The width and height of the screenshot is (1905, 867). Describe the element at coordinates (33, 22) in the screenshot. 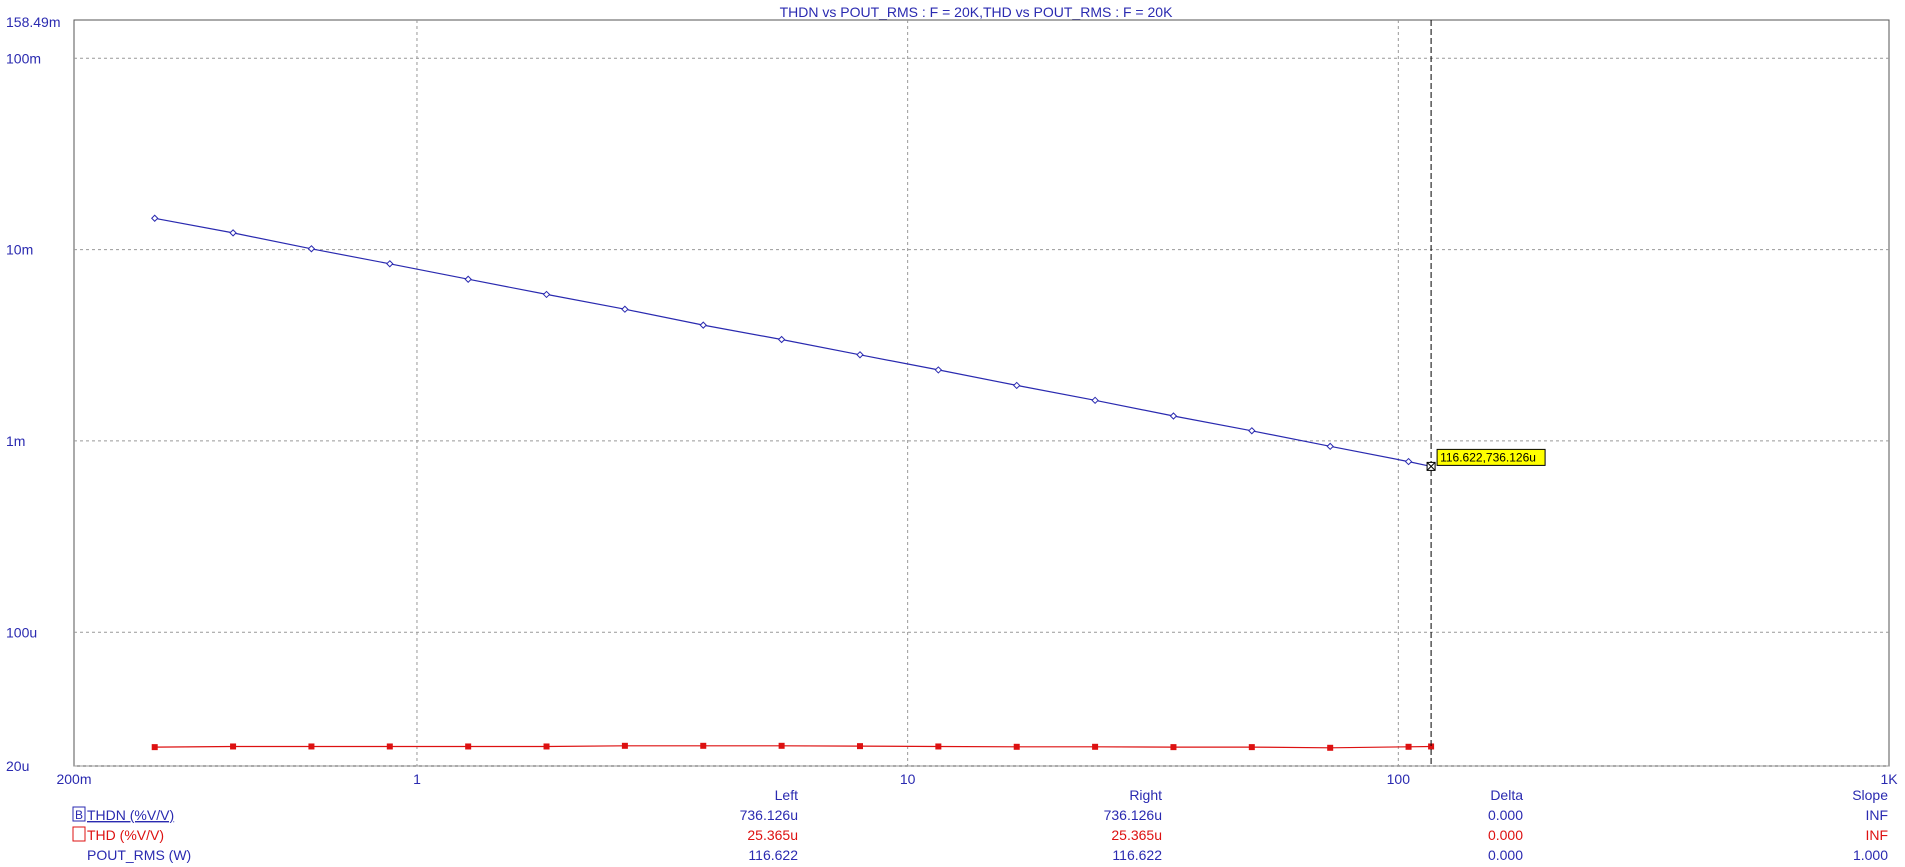

I see `y-top-label: 158.49m` at that location.